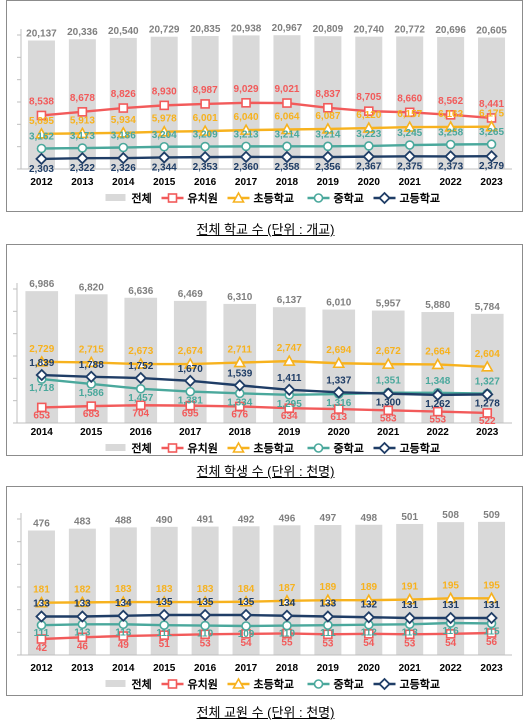  I want to click on series-value-label: 3,209, so click(205, 135).